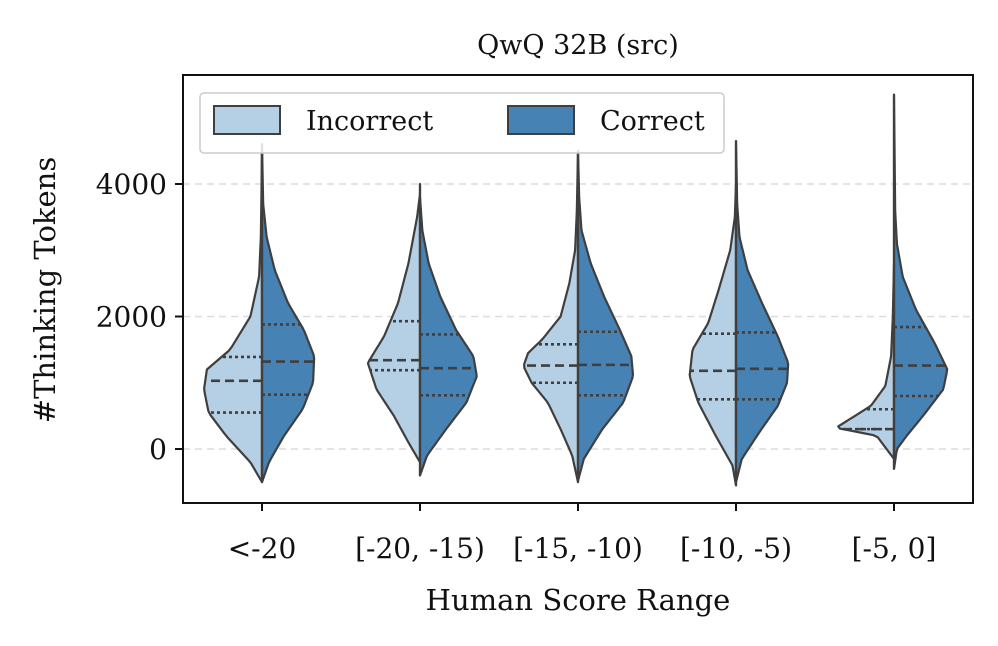 Image resolution: width=998 pixels, height=646 pixels. What do you see at coordinates (262, 548) in the screenshot?
I see `x-tick-label: <-20` at bounding box center [262, 548].